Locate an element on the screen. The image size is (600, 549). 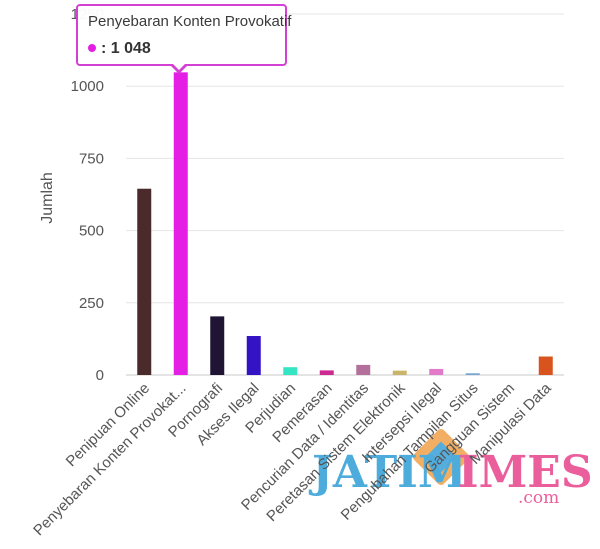
y-tick-label: 0 is located at coordinates (100, 375).